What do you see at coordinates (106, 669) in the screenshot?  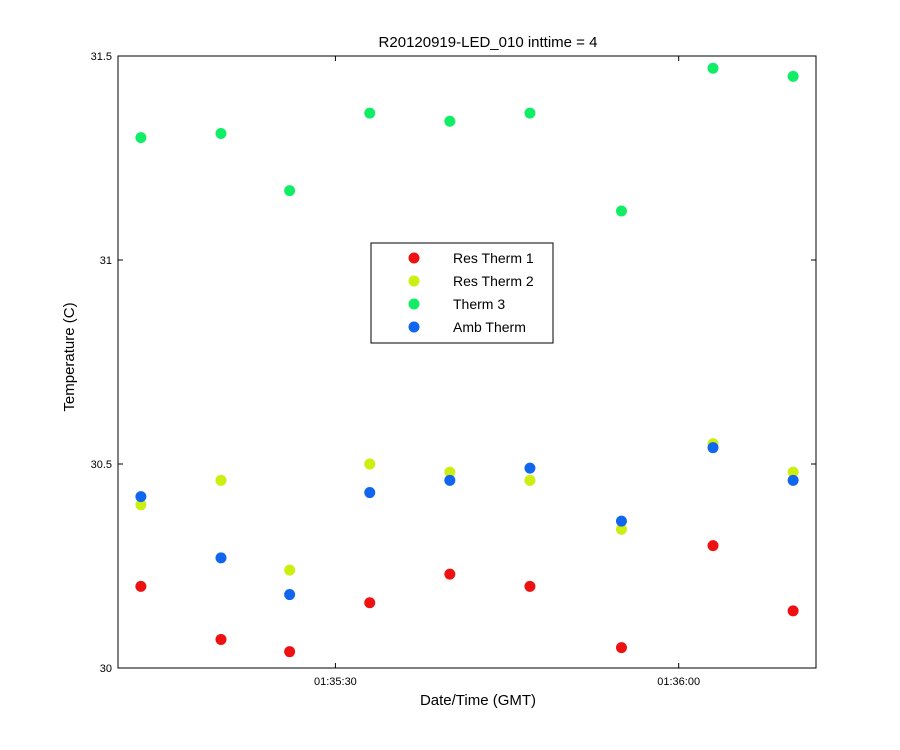 I see `y-tick-label: 30` at bounding box center [106, 669].